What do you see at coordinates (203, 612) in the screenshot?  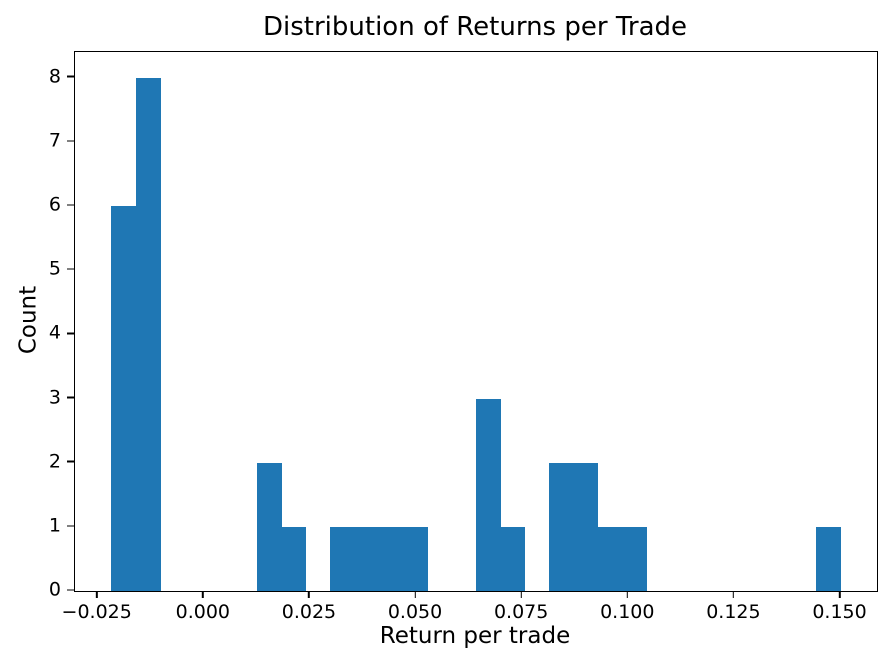 I see `x-tick-label: 0.000` at bounding box center [203, 612].